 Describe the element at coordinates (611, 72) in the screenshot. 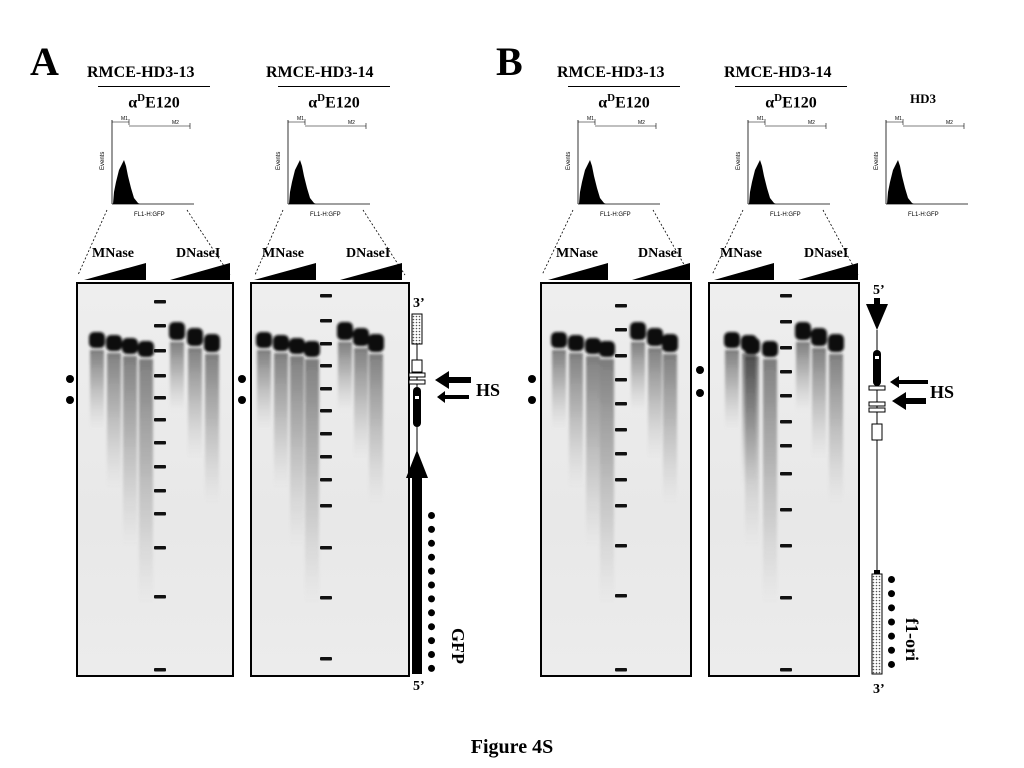

I see `sample-title-b1: RMCE-HD3-13` at that location.